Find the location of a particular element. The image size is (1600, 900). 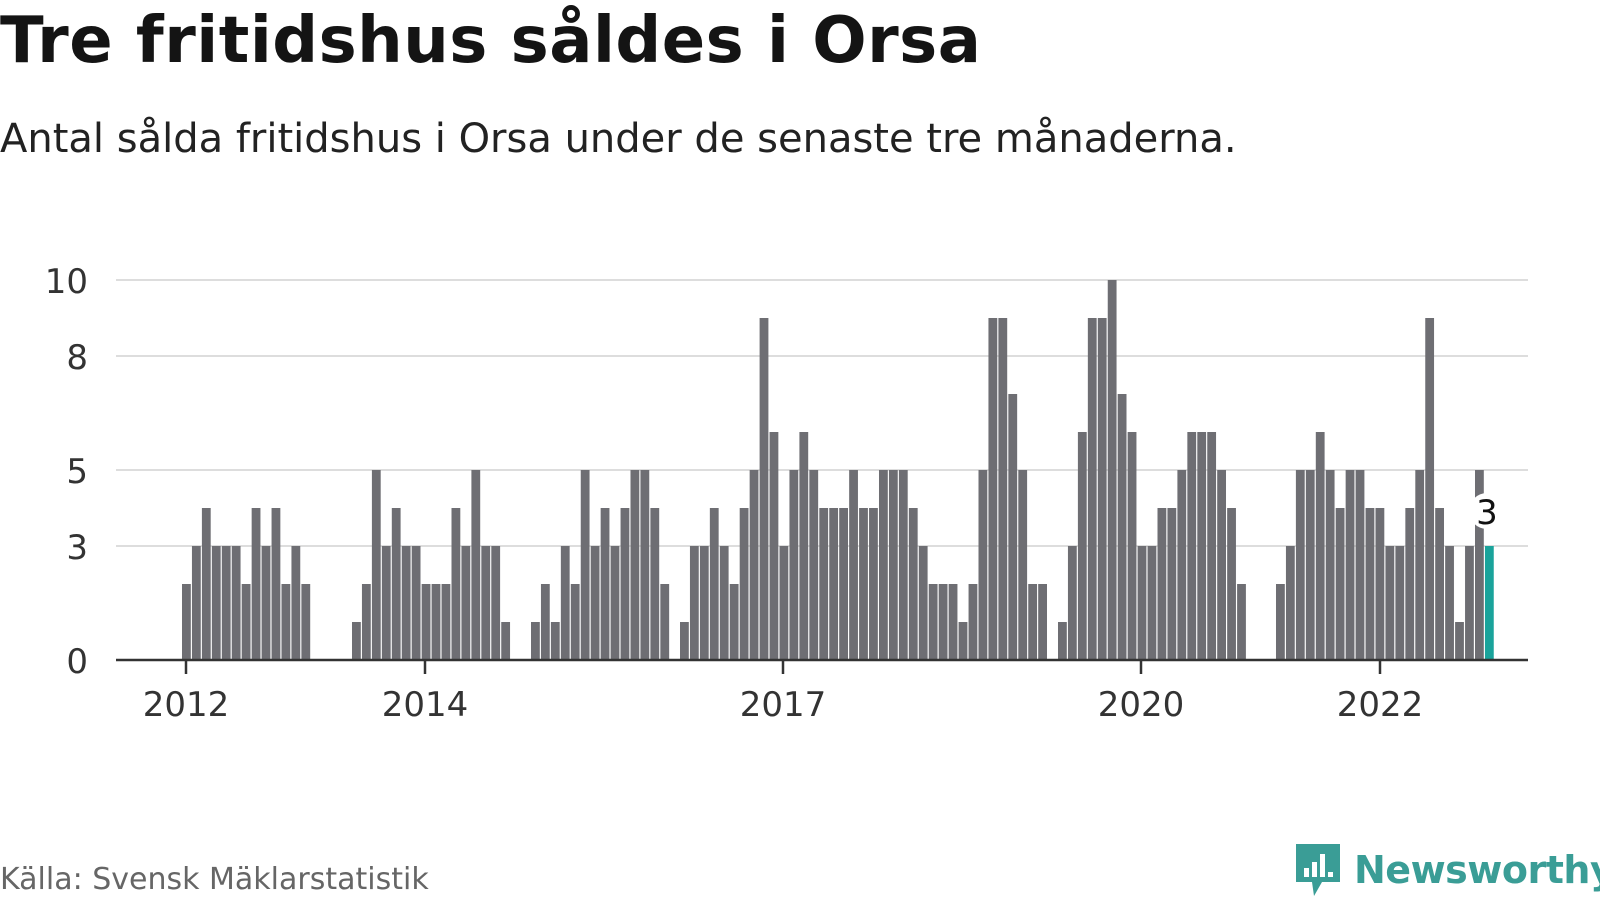

annotation-halo is located at coordinates (1486, 511).